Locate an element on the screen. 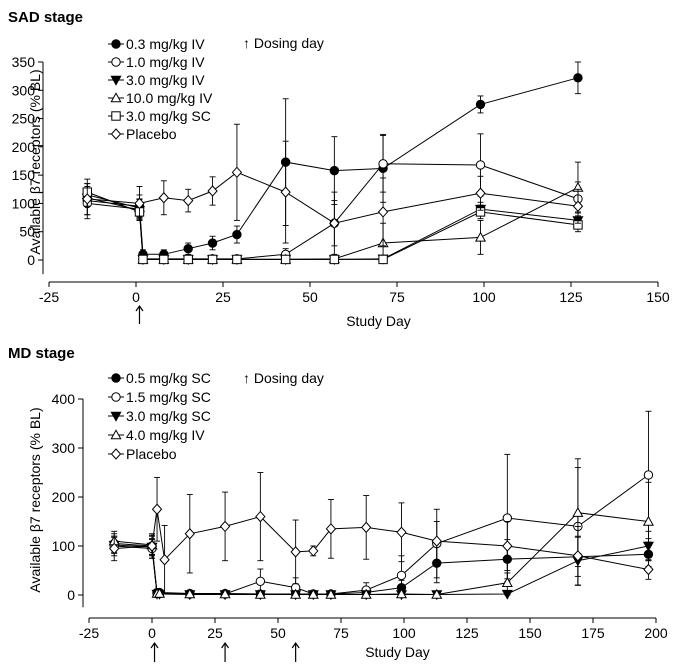 This screenshot has height=664, width=686. md-legend-label: Placebo is located at coordinates (151, 454).